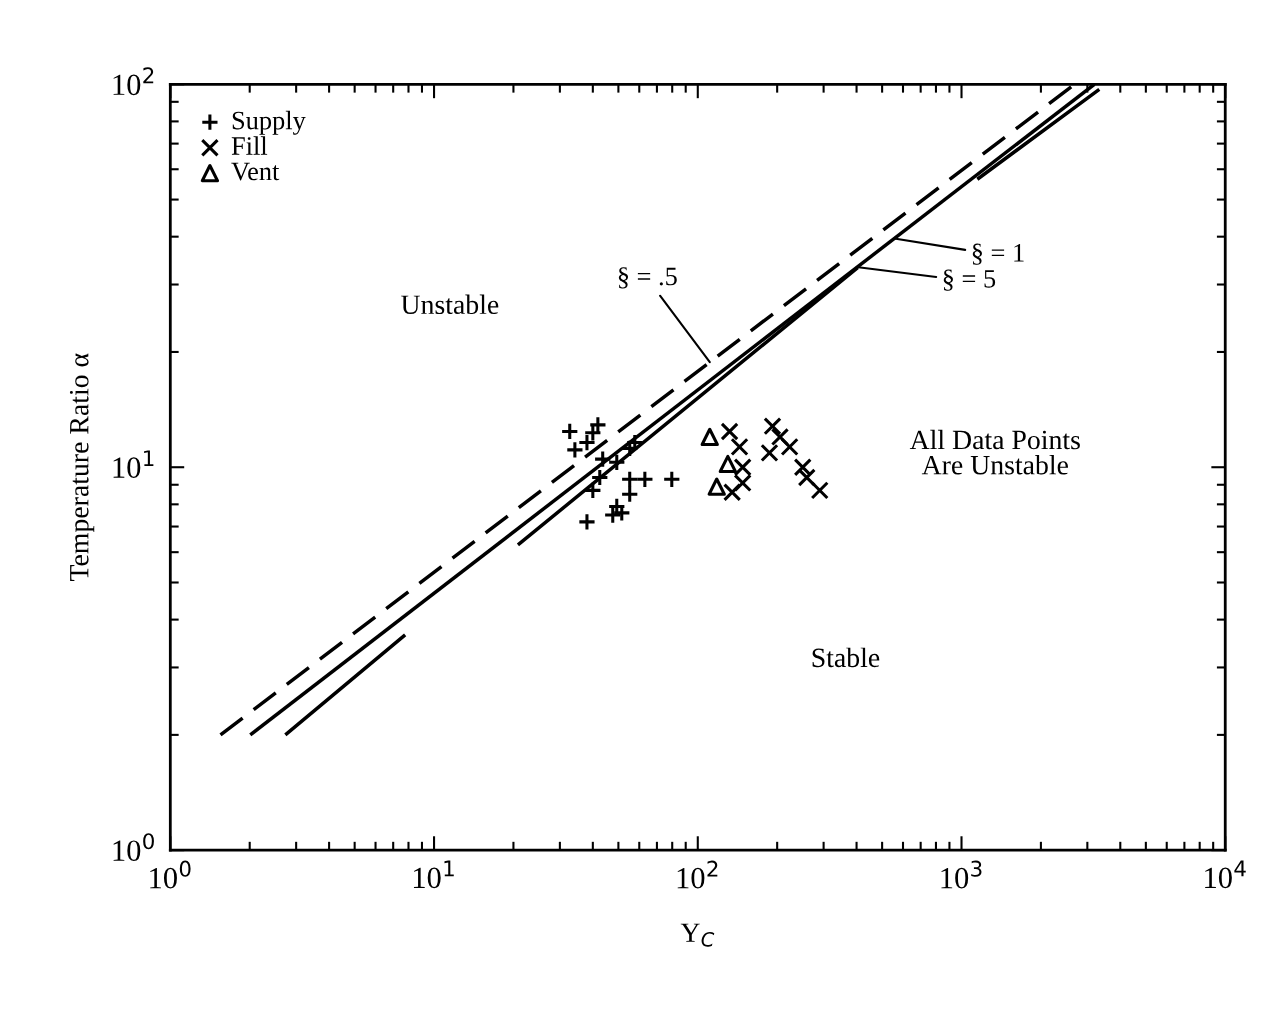 This screenshot has height=1028, width=1271. What do you see at coordinates (433, 874) in the screenshot?
I see `x-tick-label: 10$^{1}$` at bounding box center [433, 874].